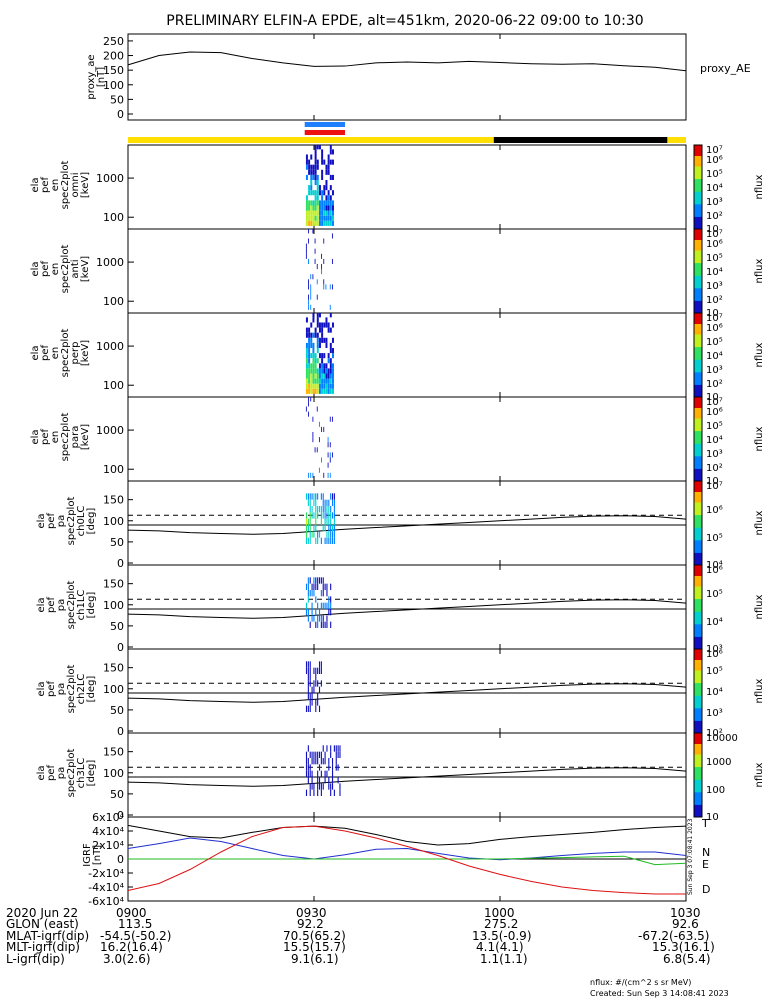 The width and height of the screenshot is (775, 1000). What do you see at coordinates (714, 318) in the screenshot?
I see `colorbar-tick-label: 10⁷` at bounding box center [714, 318].